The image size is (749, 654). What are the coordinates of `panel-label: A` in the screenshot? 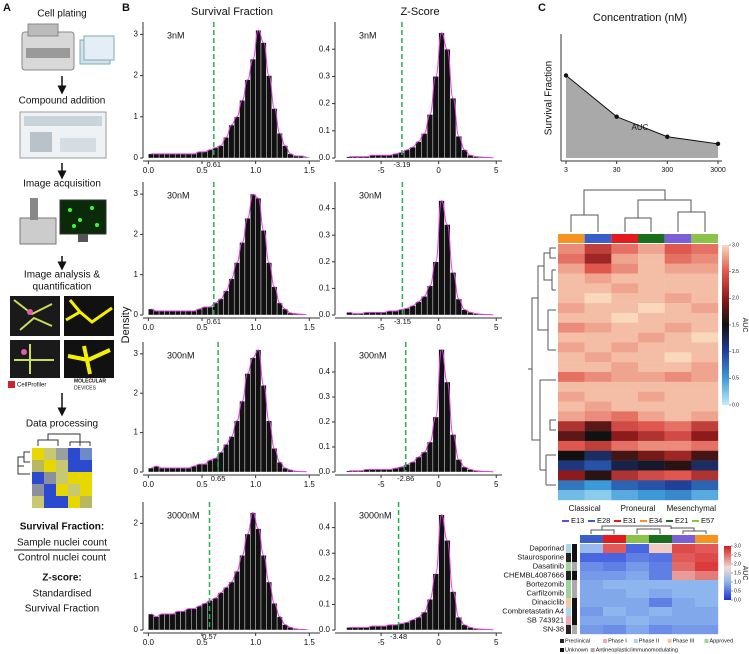 It's located at (7, 8).